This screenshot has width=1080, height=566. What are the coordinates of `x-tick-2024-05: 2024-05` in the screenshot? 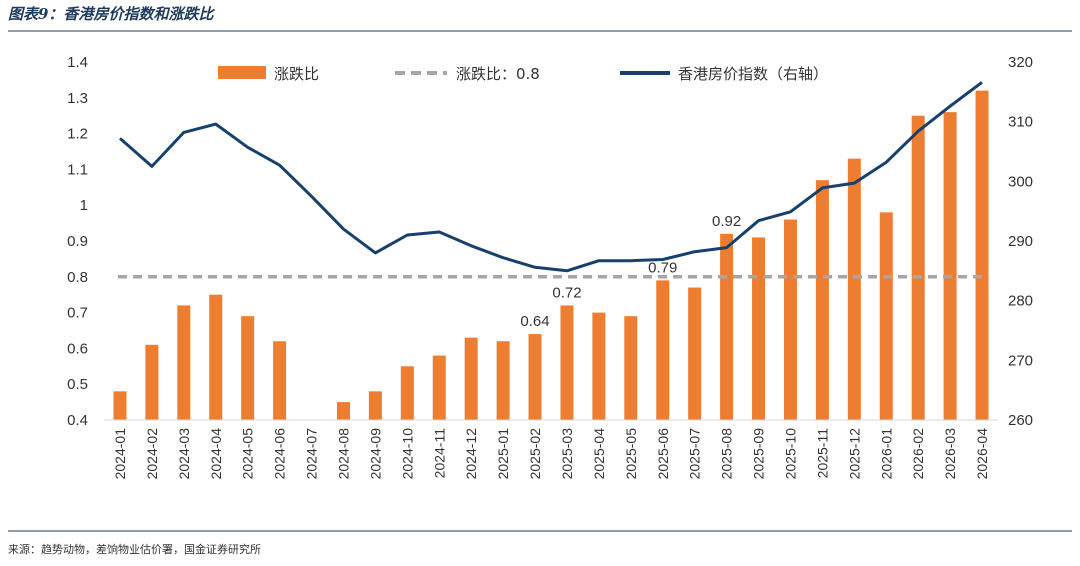 It's located at (248, 454).